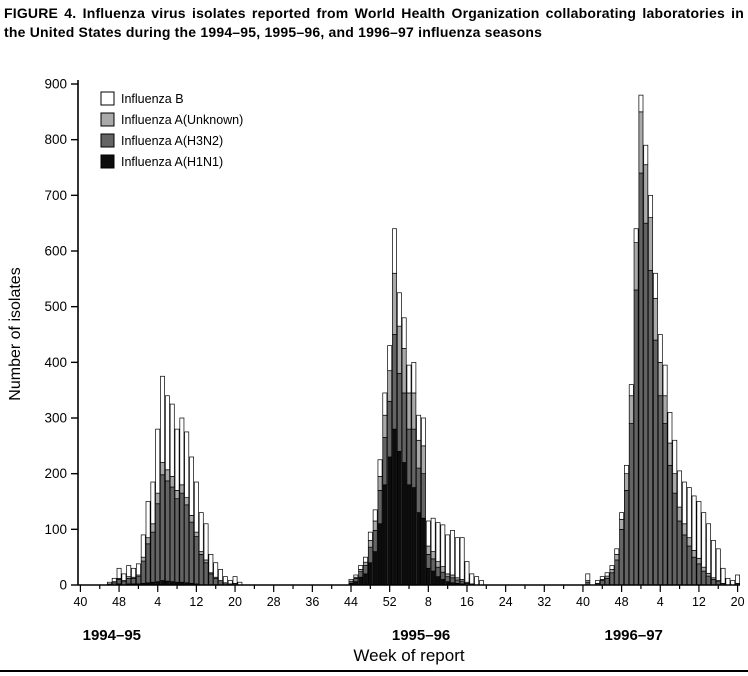 This screenshot has height=676, width=748. Describe the element at coordinates (172, 162) in the screenshot. I see `legend-label: Influenza A(H1N1)` at that location.